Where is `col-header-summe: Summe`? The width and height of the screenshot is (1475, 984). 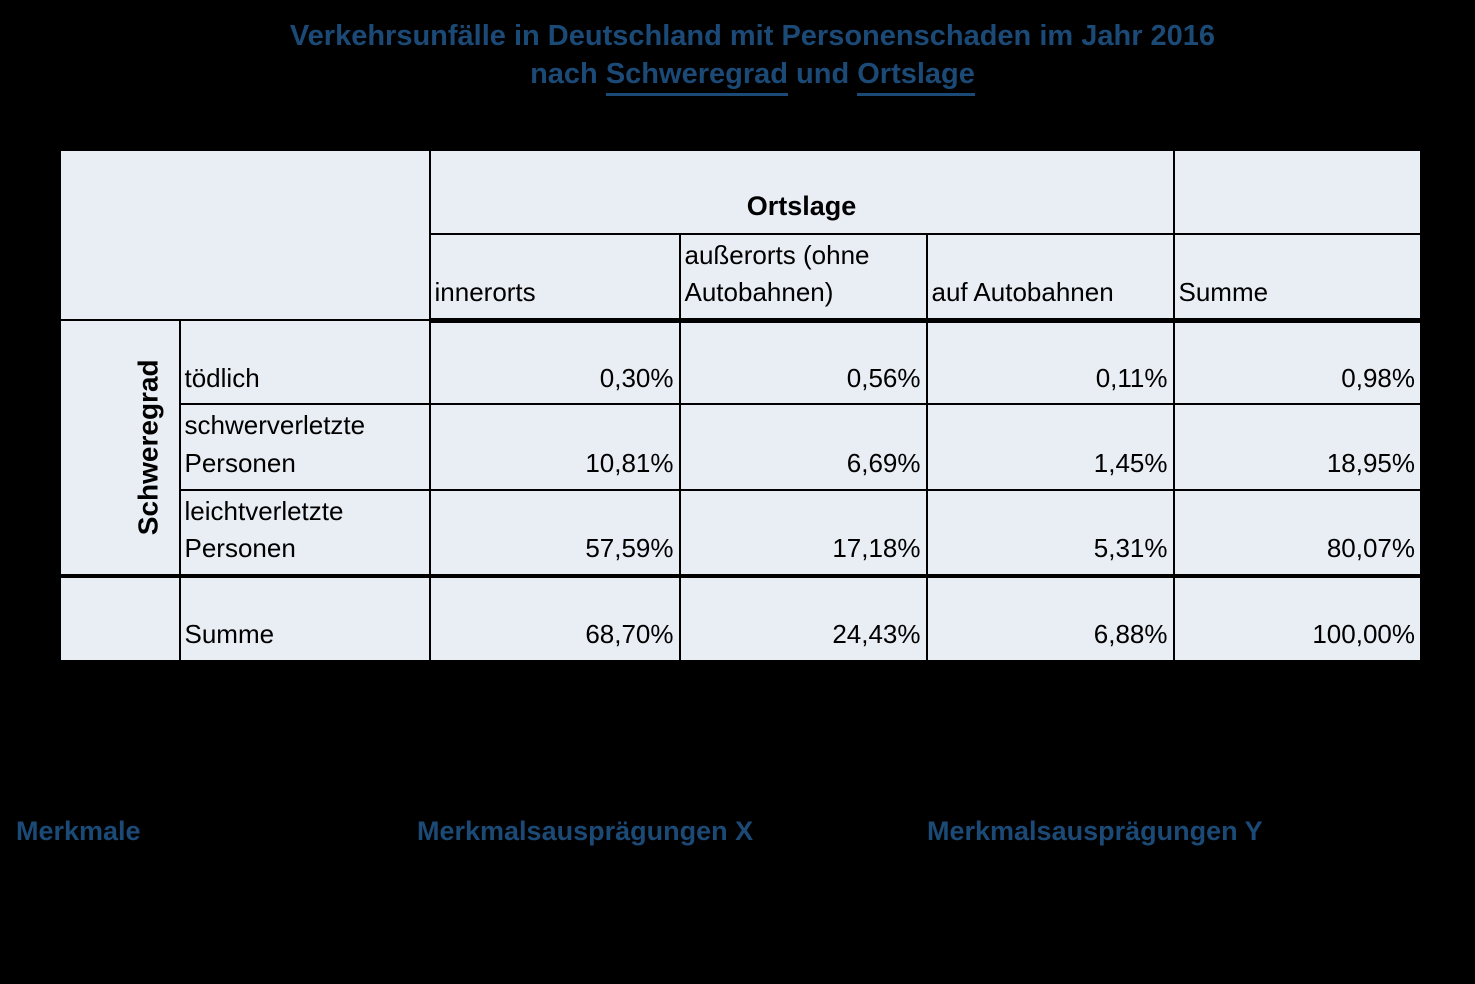 col-header-summe: Summe is located at coordinates (1297, 277).